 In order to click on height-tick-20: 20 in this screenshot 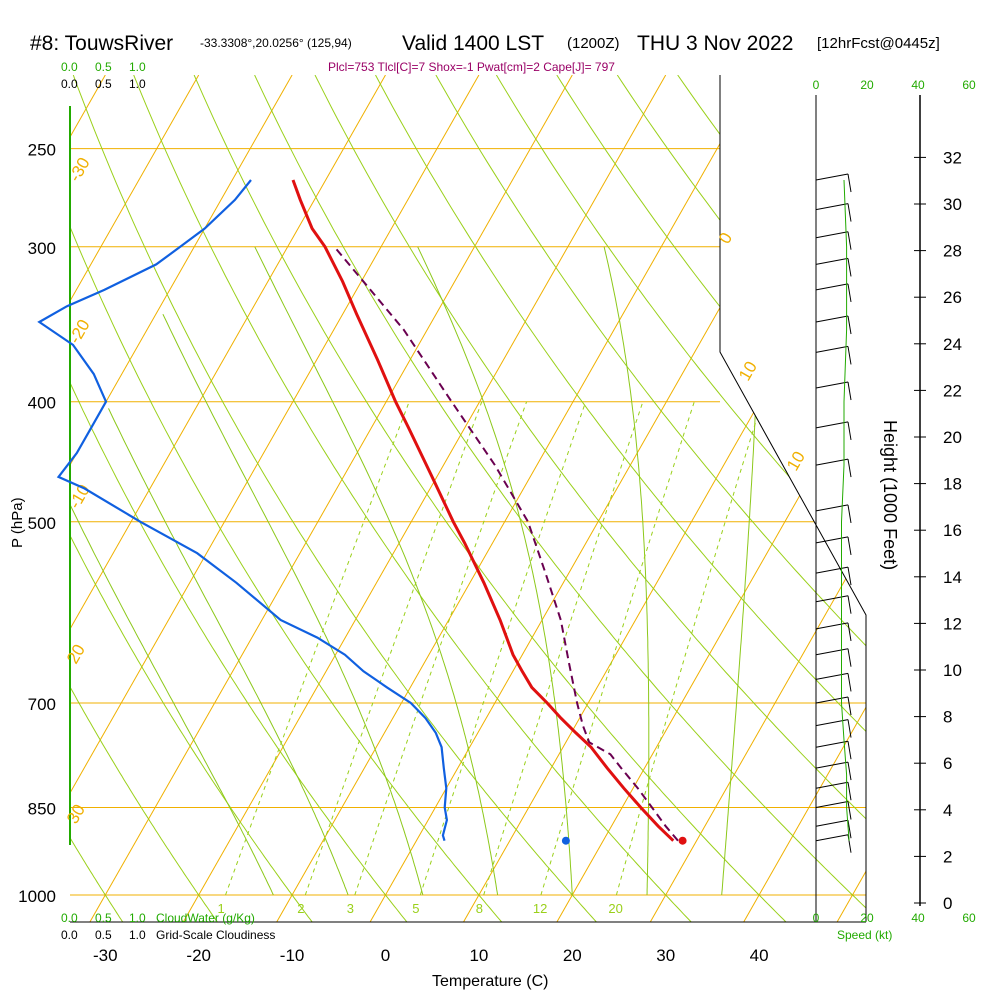, I will do `click(952, 437)`.